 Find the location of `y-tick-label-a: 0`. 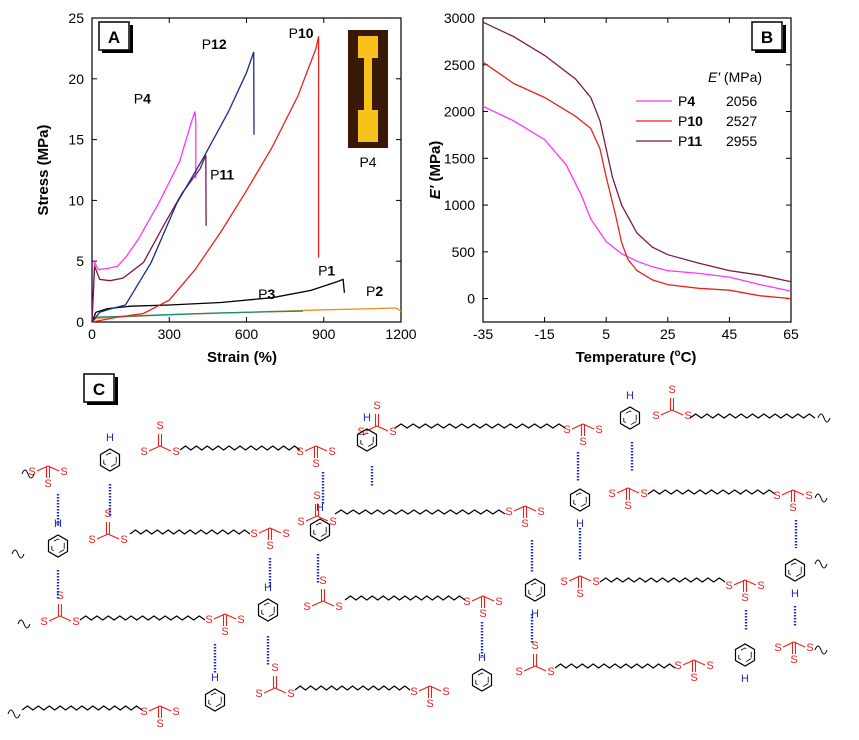

y-tick-label-a: 0 is located at coordinates (80, 322).